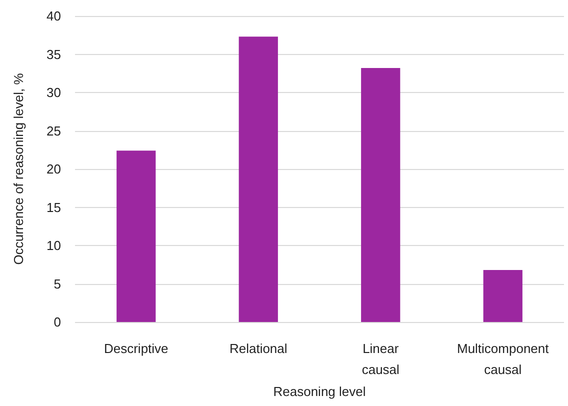 The height and width of the screenshot is (406, 568). Describe the element at coordinates (53, 207) in the screenshot. I see `y-tick-label: 15` at that location.